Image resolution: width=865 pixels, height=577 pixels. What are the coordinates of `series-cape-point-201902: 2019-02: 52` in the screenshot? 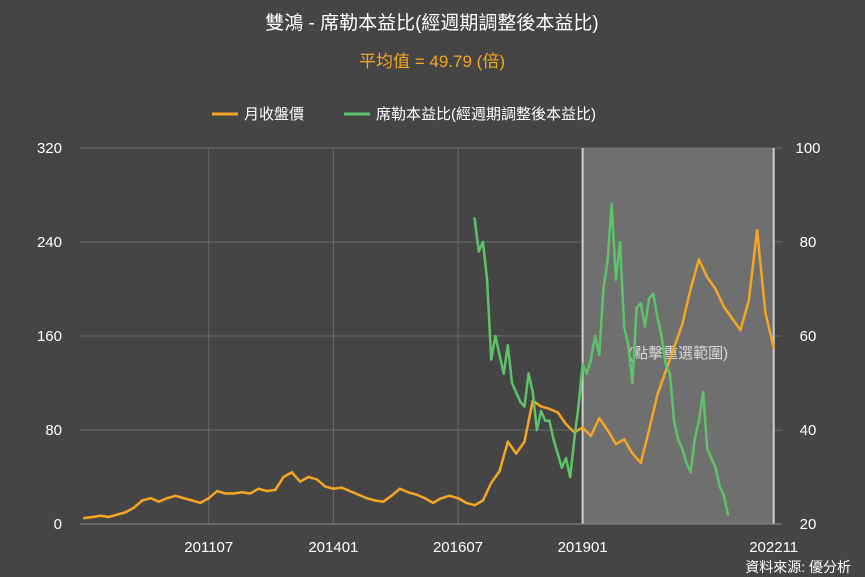 It's located at (587, 374).